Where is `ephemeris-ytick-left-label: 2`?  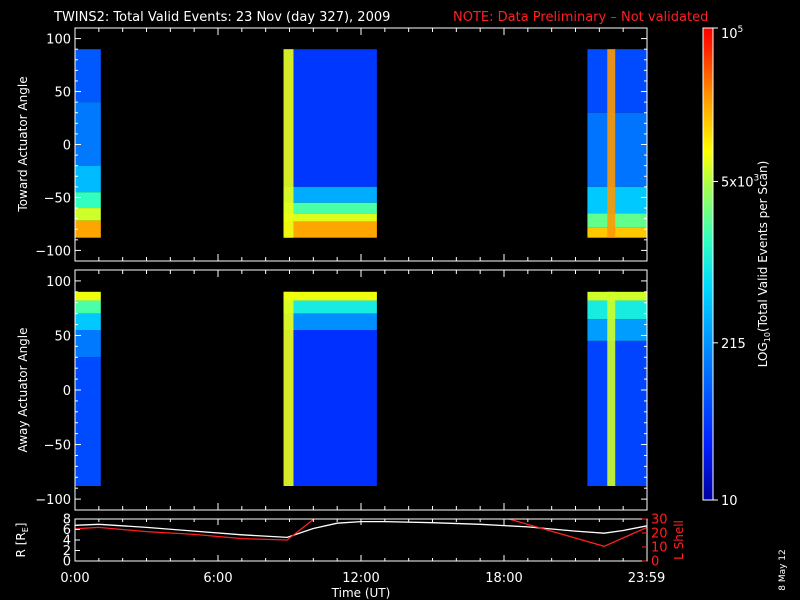 ephemeris-ytick-left-label: 2 is located at coordinates (67, 551).